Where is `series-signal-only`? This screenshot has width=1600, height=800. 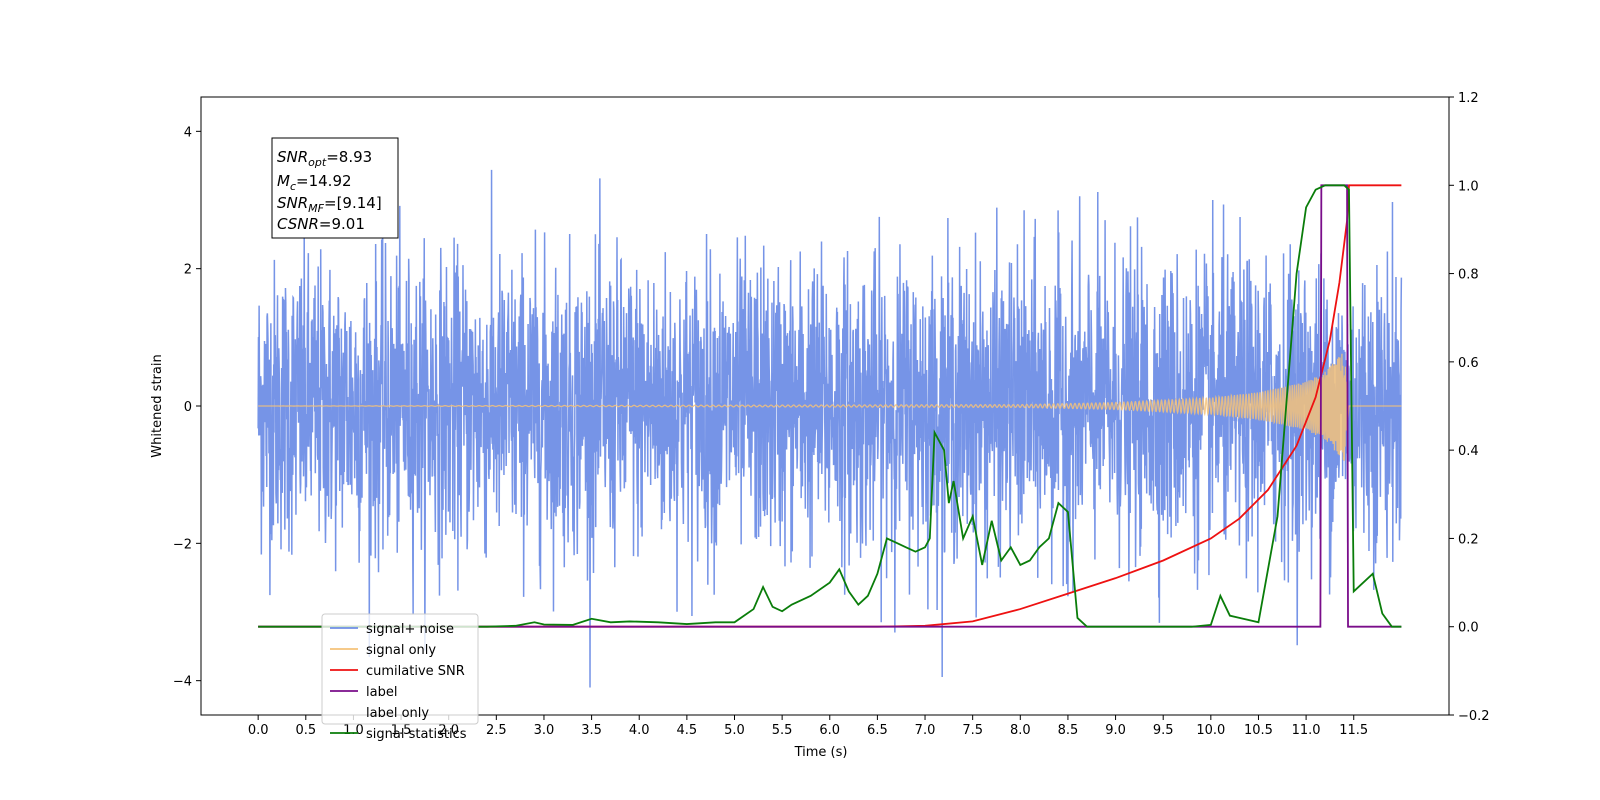
series-signal-only is located at coordinates (830, 407).